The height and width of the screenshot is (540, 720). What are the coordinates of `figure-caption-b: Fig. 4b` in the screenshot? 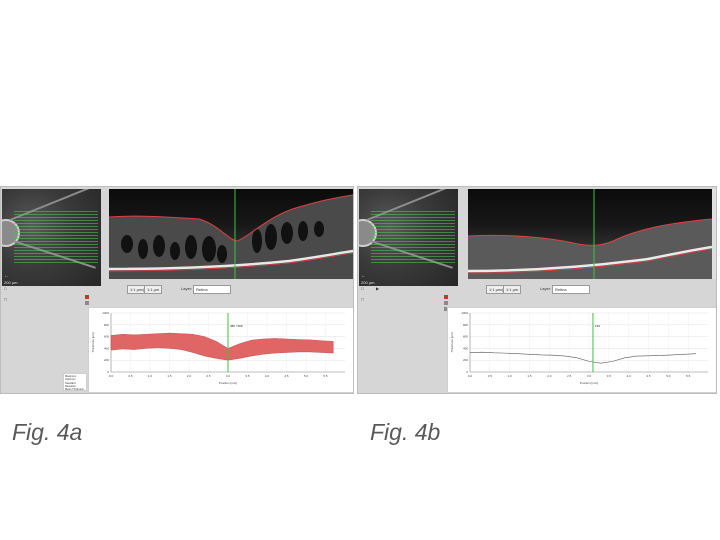 It's located at (405, 432).